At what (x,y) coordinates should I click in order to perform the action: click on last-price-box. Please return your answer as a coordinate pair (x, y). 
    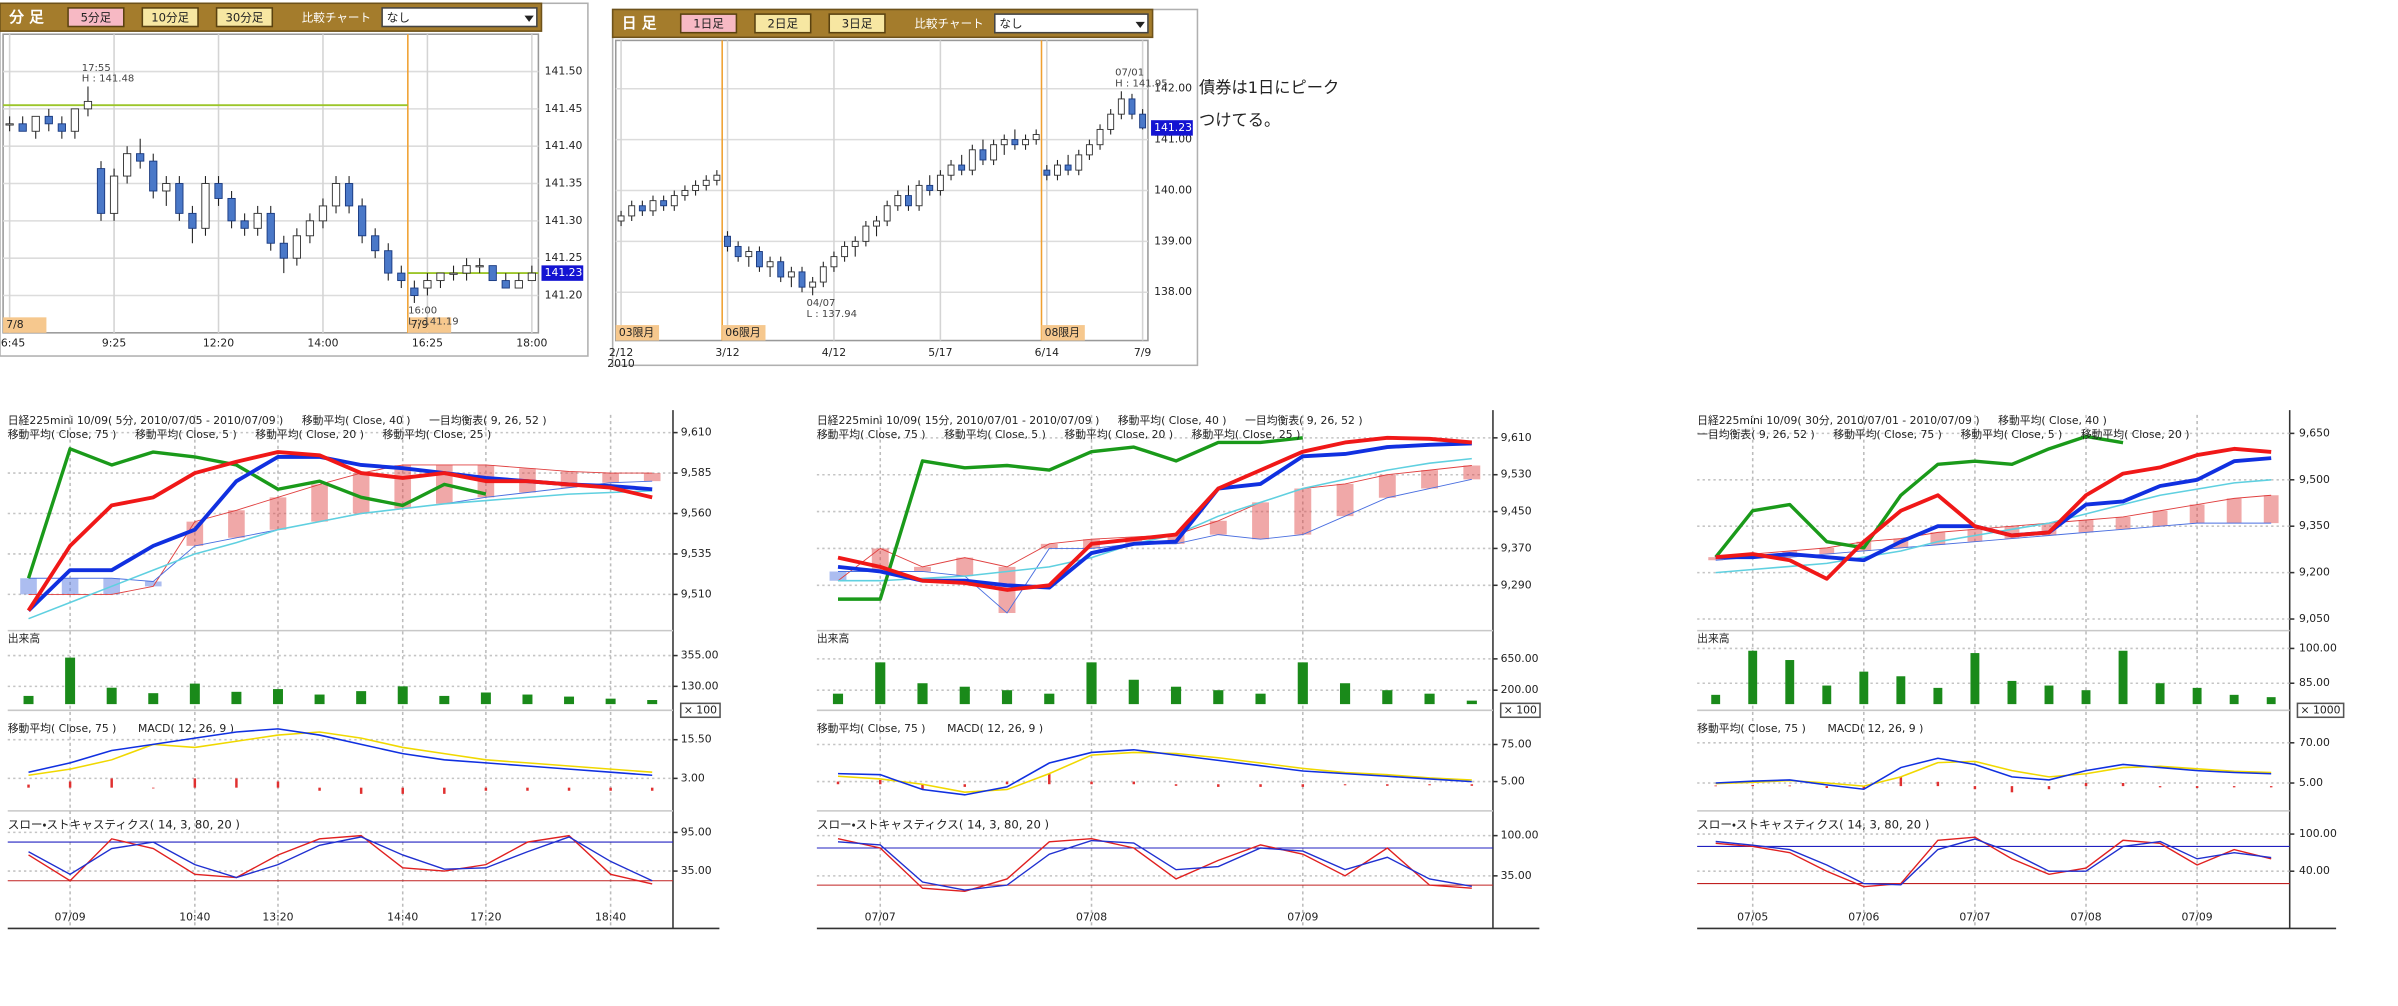
    Looking at the image, I should click on (562, 273).